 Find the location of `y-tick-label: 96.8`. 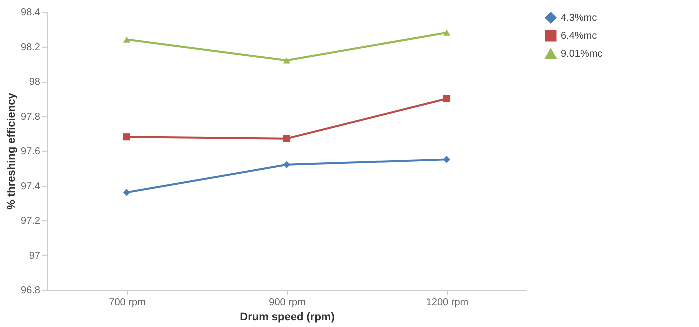

y-tick-label: 96.8 is located at coordinates (31, 291).